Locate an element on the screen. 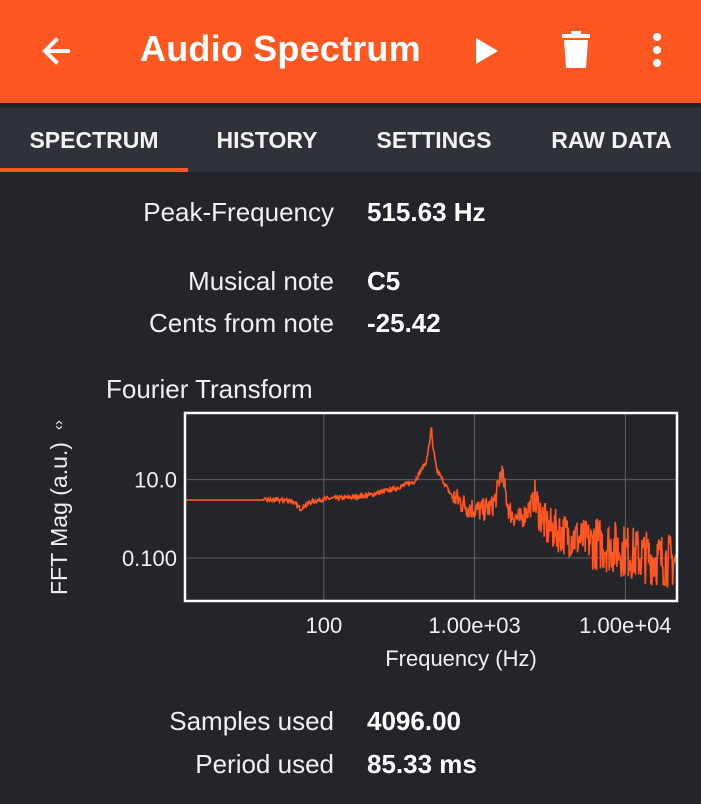 This screenshot has width=701, height=804. play-icon is located at coordinates (486, 51).